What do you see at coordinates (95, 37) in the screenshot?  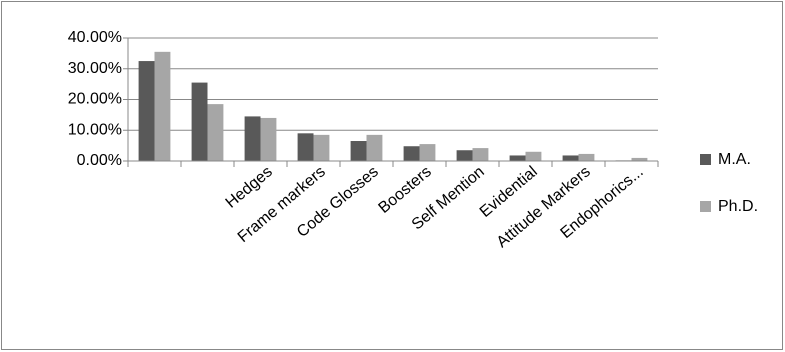 I see `y-tick-label: 40.00%` at bounding box center [95, 37].